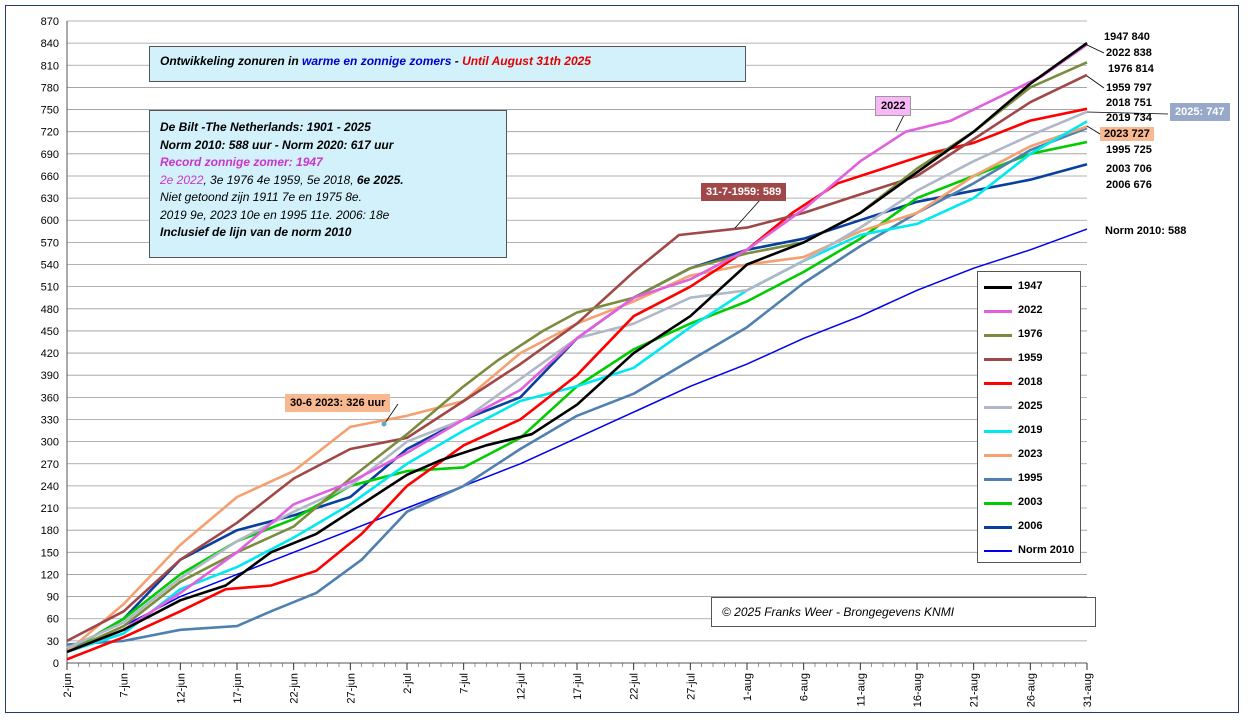 This screenshot has width=1253, height=725. Describe the element at coordinates (125, 685) in the screenshot. I see `x-tick-label: 7-jun` at that location.